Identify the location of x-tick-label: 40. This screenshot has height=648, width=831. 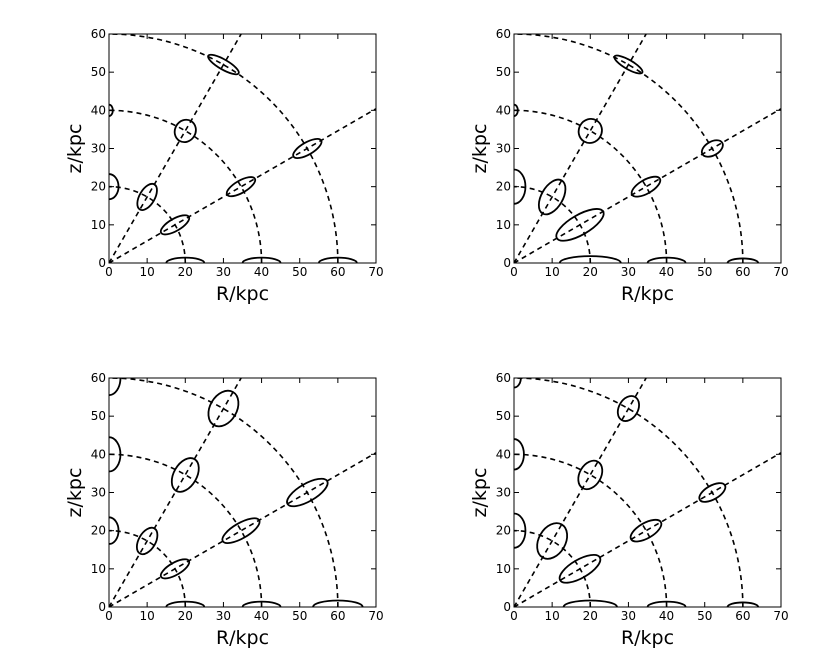
(261, 272).